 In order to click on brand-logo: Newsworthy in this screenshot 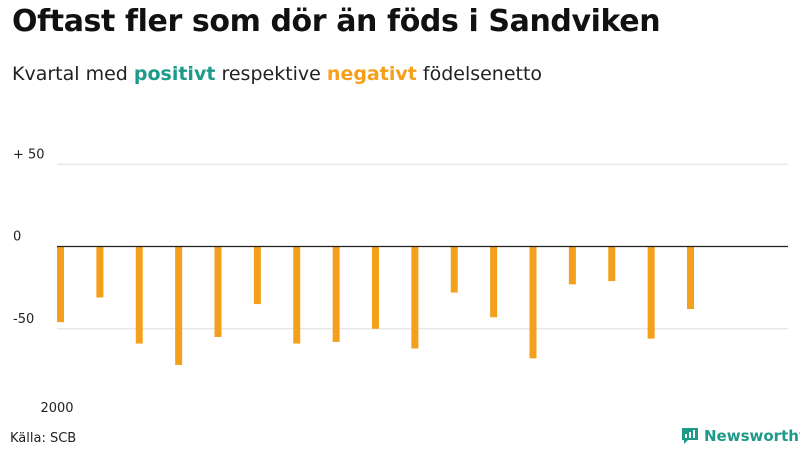, I will do `click(740, 436)`.